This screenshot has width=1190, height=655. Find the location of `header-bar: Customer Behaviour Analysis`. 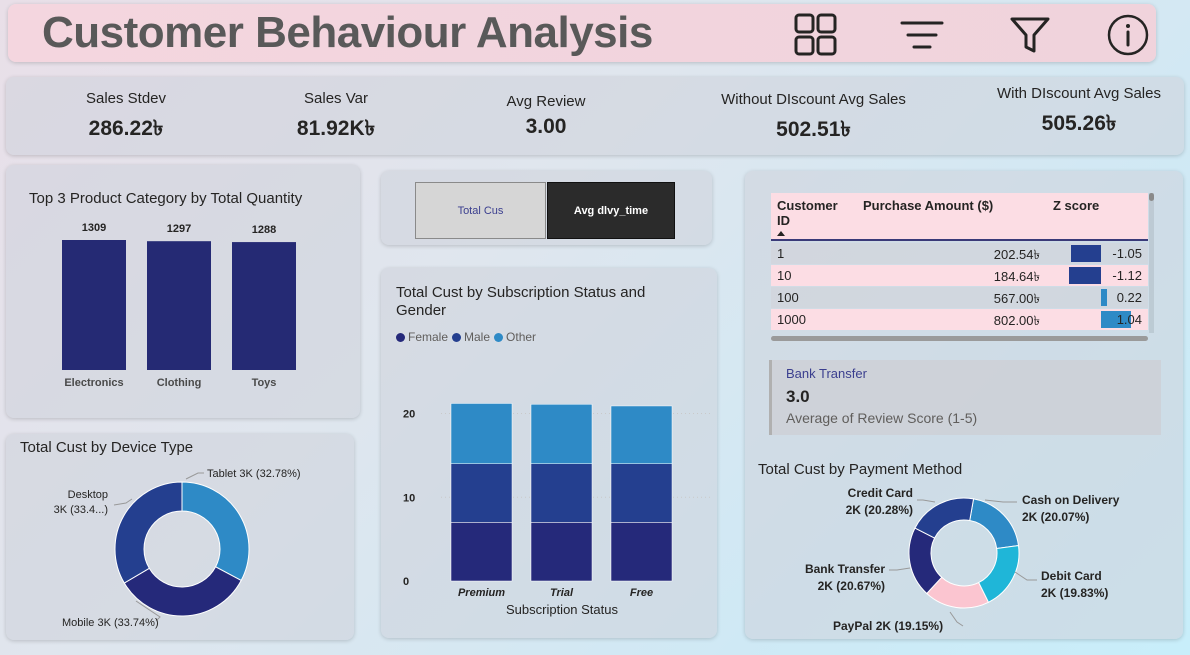

header-bar: Customer Behaviour Analysis is located at coordinates (582, 33).